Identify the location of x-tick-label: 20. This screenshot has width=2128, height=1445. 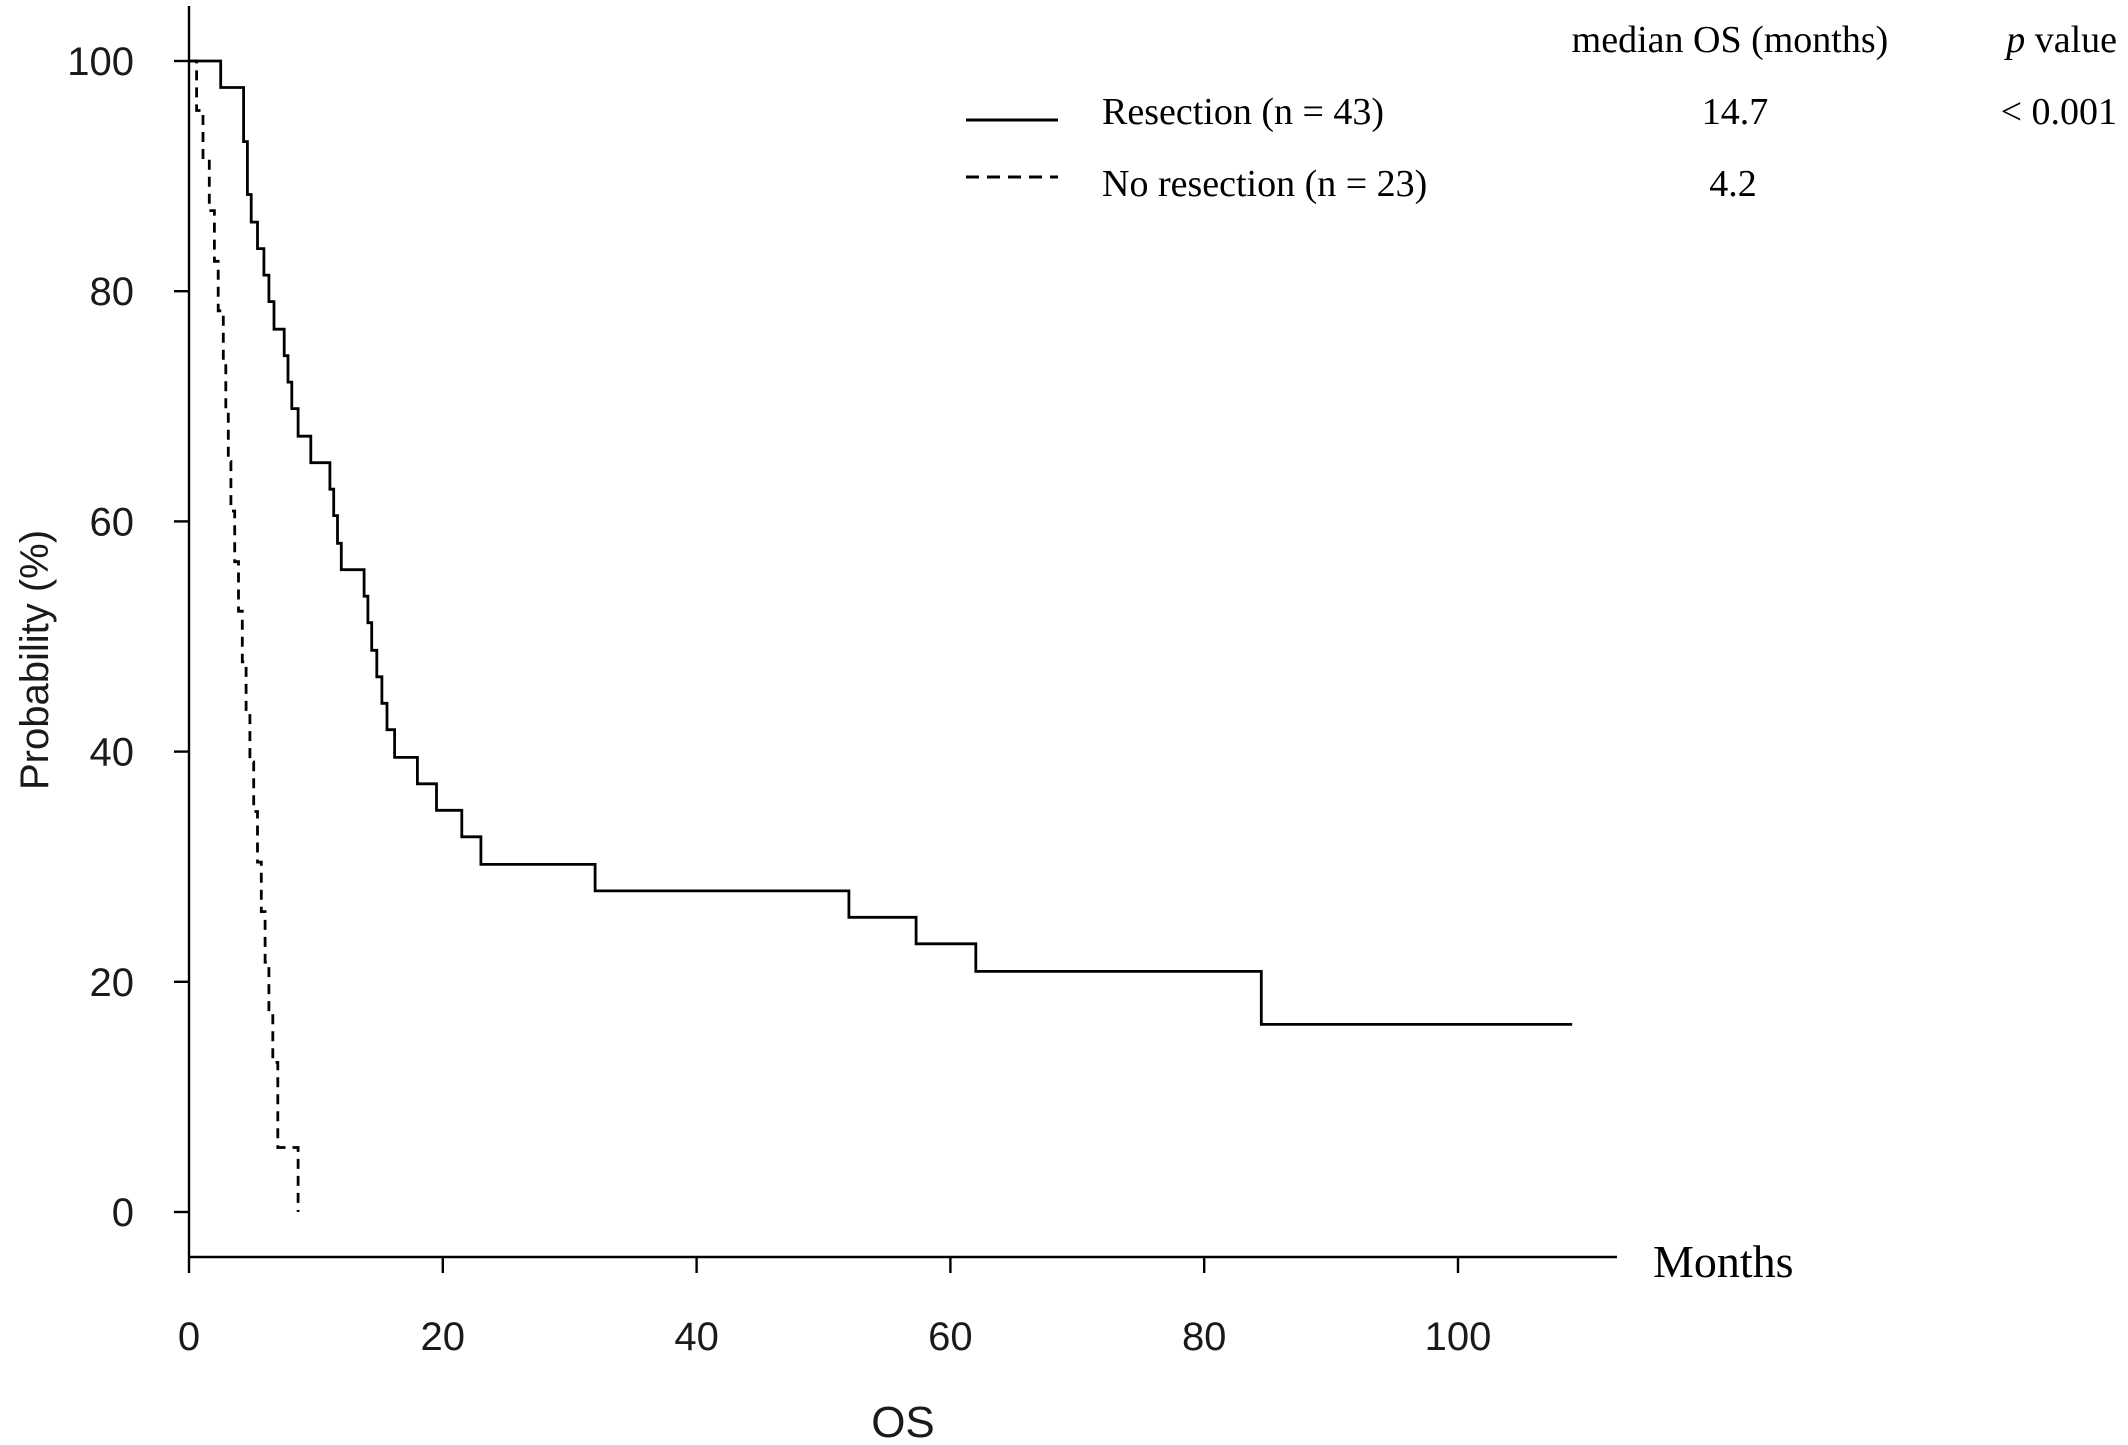
(443, 1337).